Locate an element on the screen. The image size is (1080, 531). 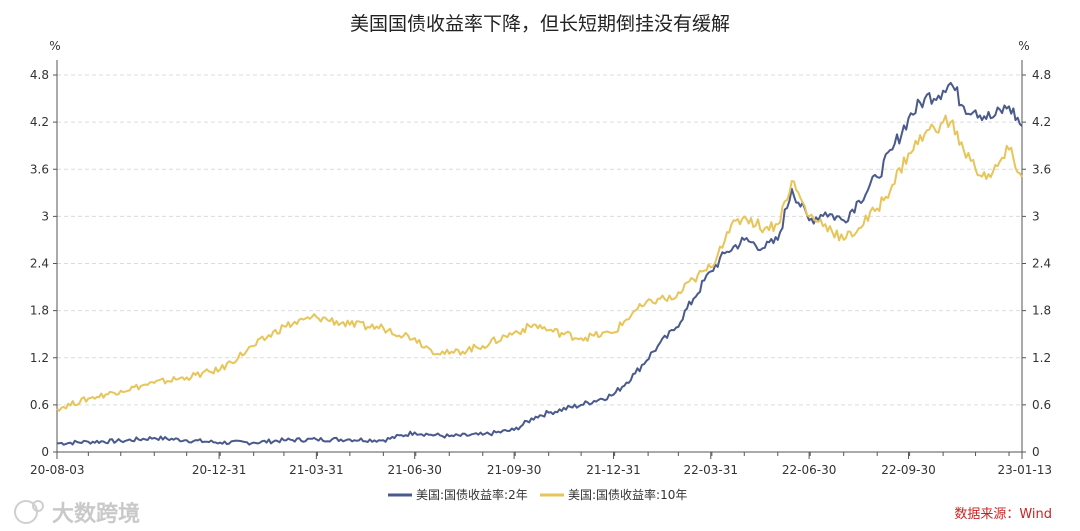
y-tick-label-left: 1.8 is located at coordinates (39, 311).